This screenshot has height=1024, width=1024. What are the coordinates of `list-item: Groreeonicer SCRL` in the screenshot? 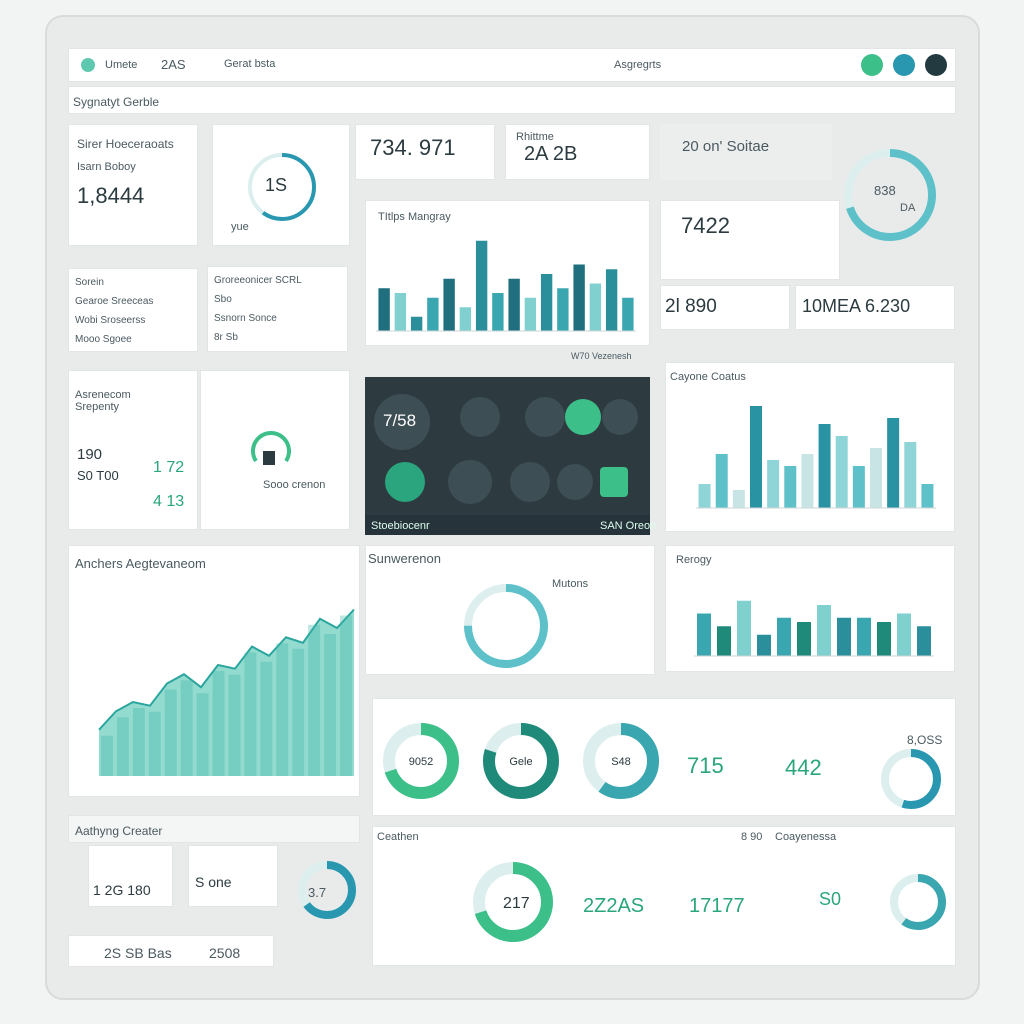 It's located at (258, 280).